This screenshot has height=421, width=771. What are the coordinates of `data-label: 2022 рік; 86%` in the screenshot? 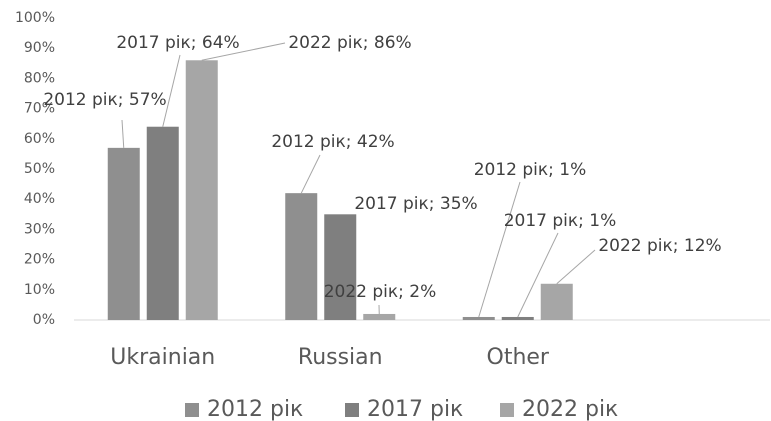 It's located at (349, 43).